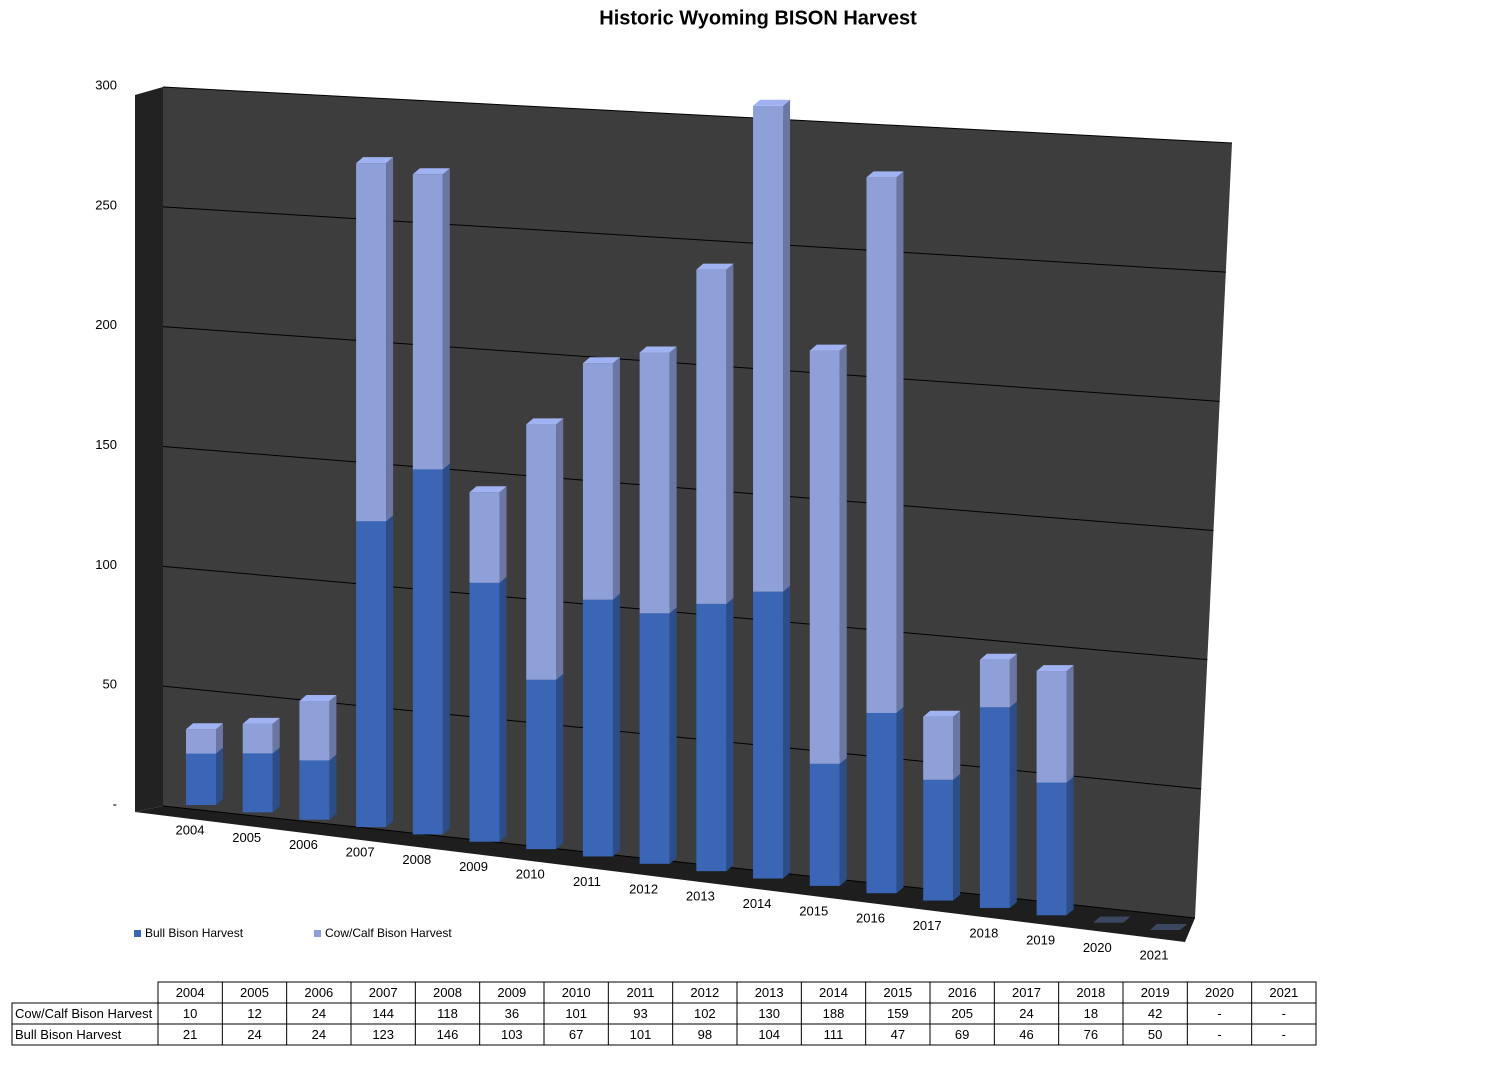 The height and width of the screenshot is (1066, 1500). Describe the element at coordinates (983, 932) in the screenshot. I see `x-tick-label: 2018` at that location.